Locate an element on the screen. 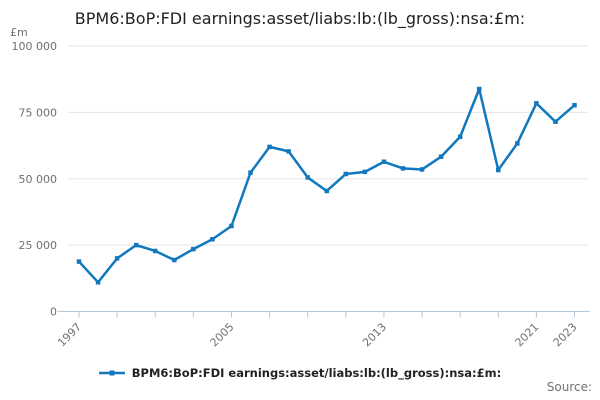 This screenshot has width=600, height=400. source-label: Source: is located at coordinates (569, 387).